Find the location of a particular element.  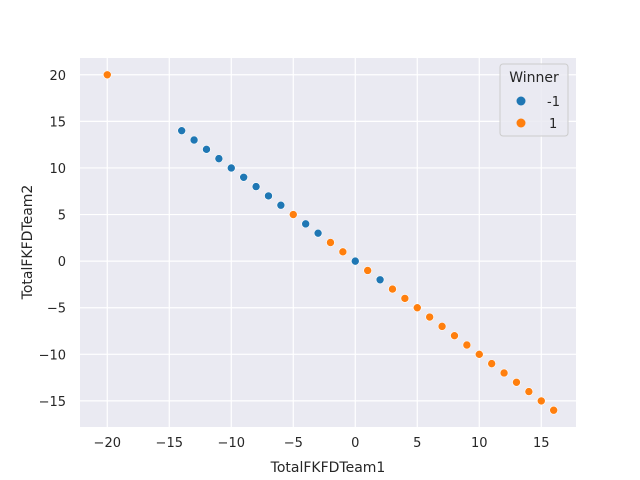

x-axis-ticks: −20 −15 −10 −5 0 5 10 15 is located at coordinates (322, 443).